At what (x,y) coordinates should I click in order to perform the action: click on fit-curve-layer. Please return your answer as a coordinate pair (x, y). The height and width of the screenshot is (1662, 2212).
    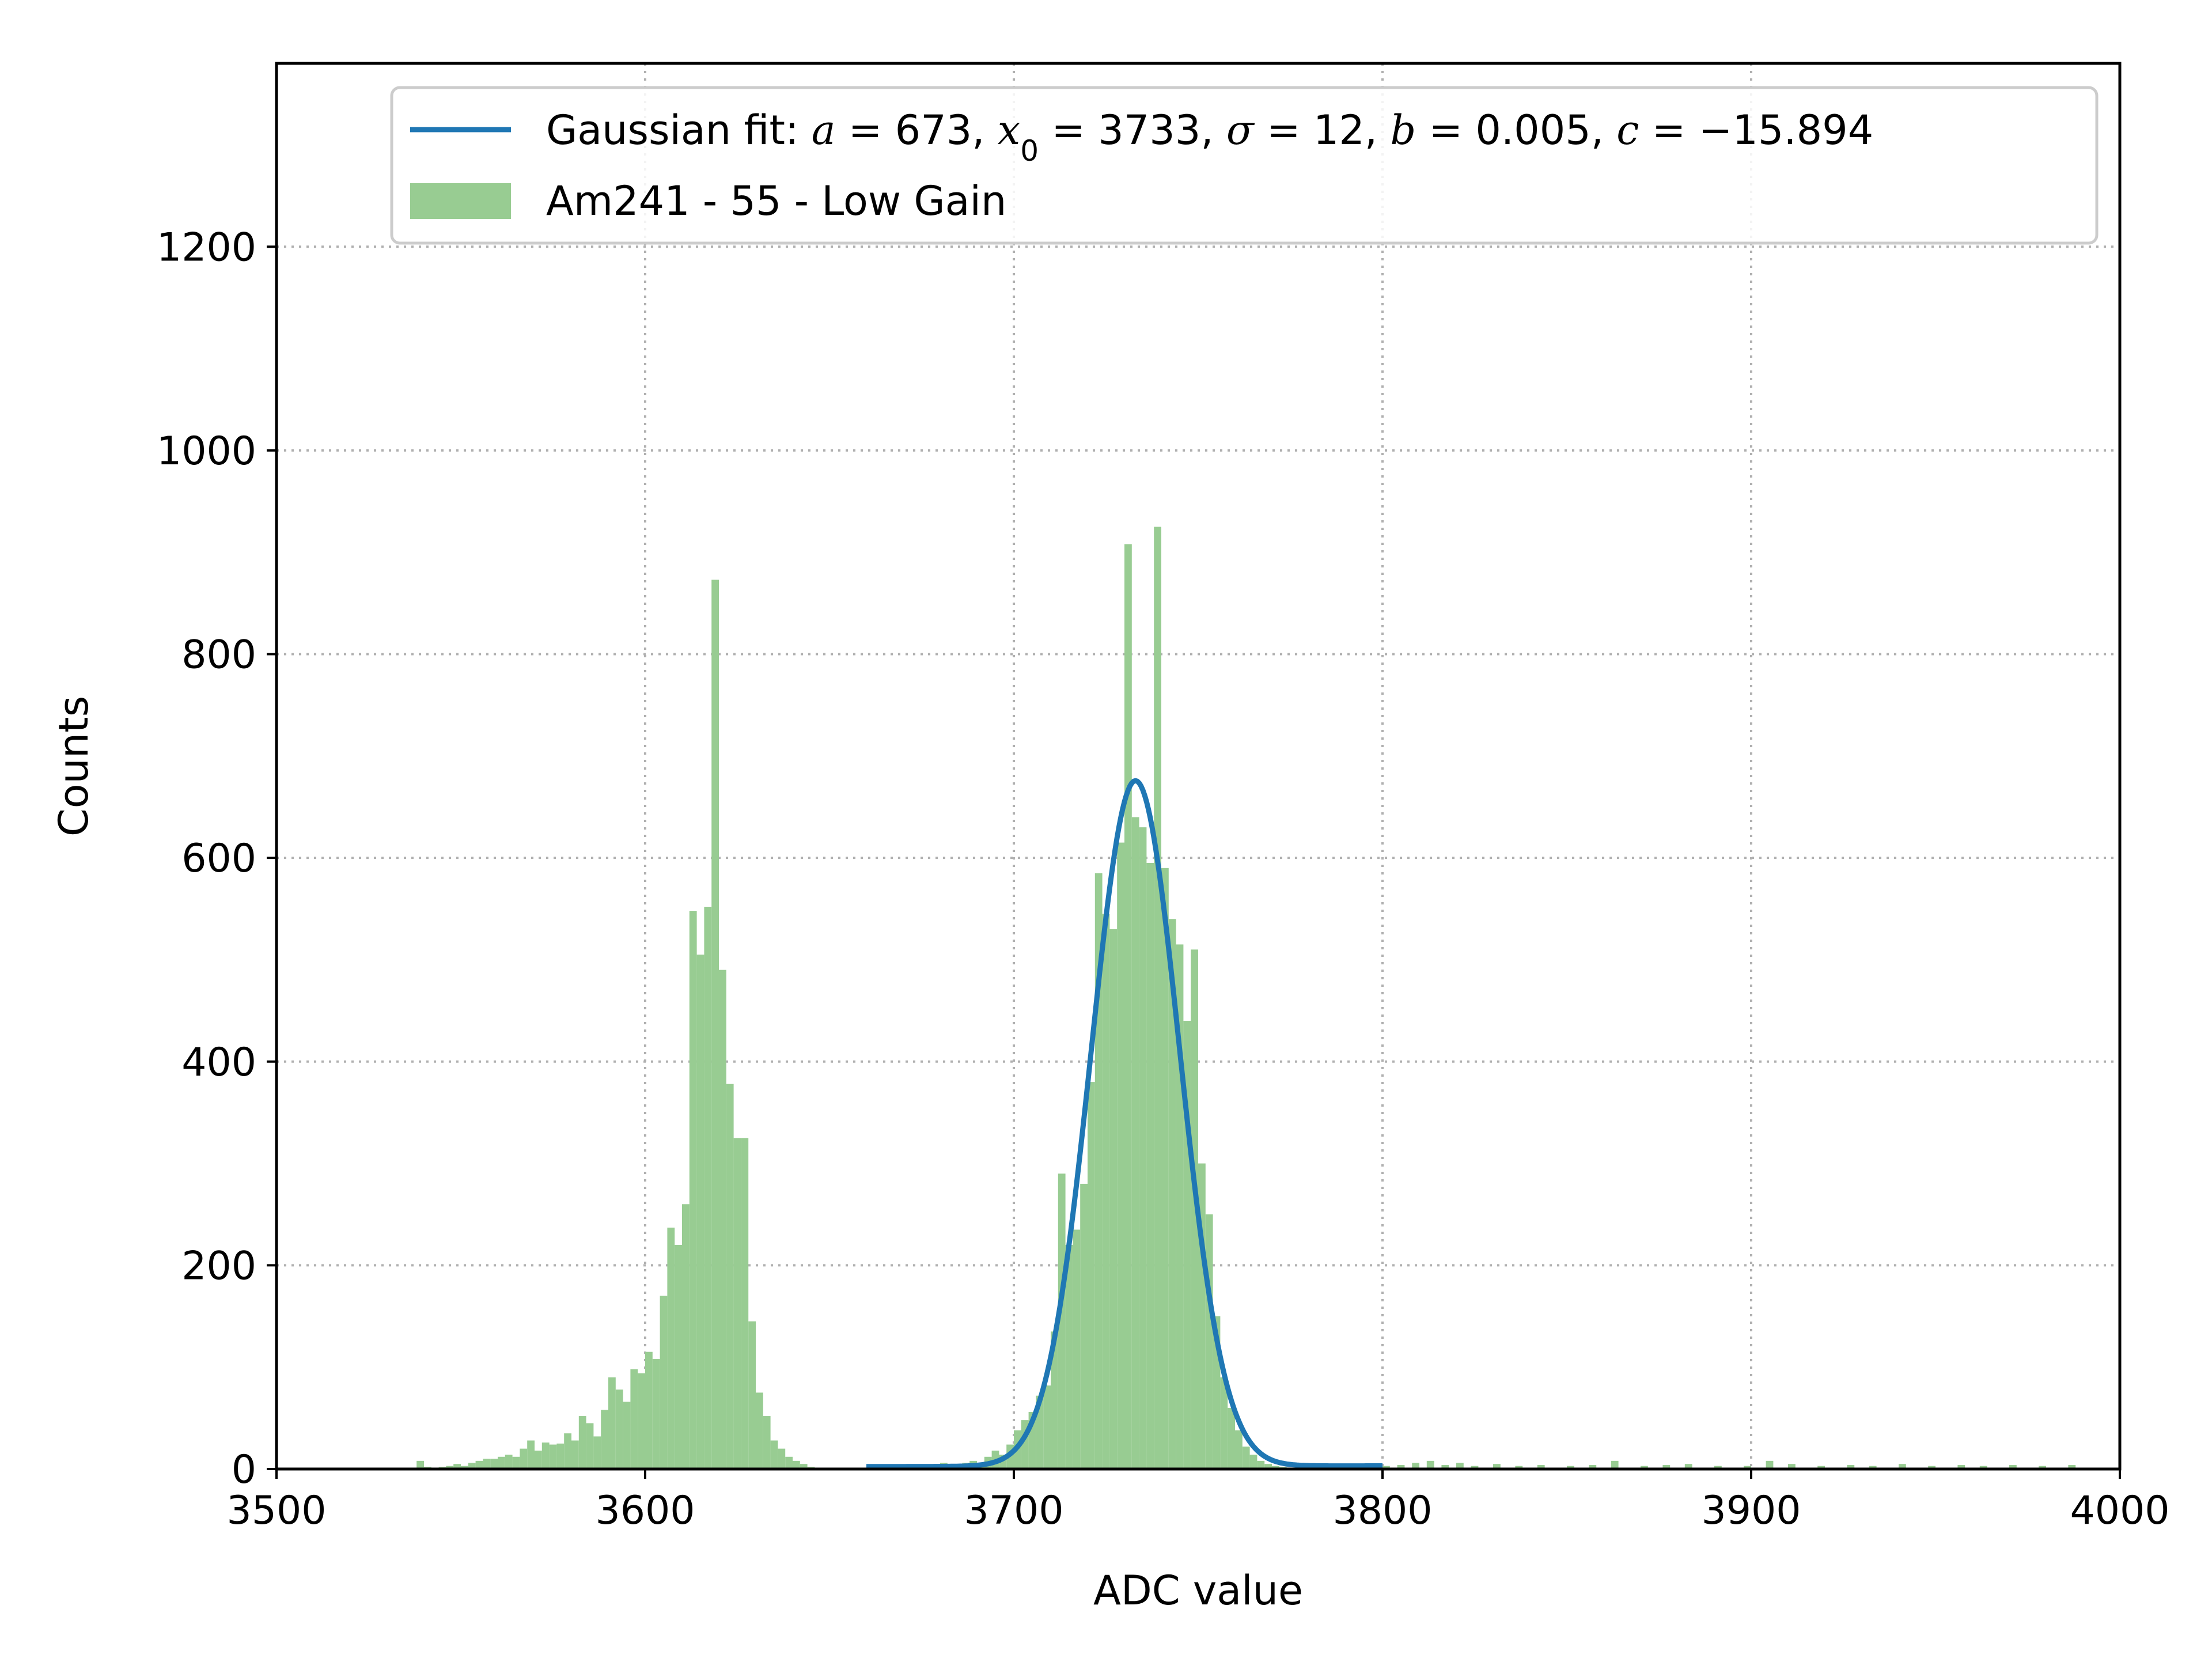
    Looking at the image, I should click on (1124, 1124).